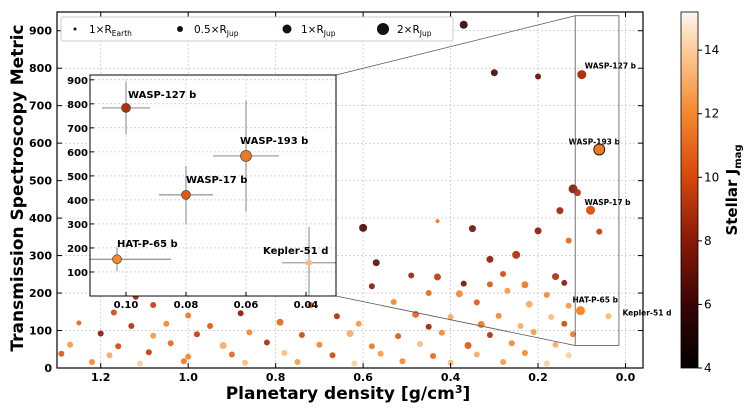 This screenshot has height=408, width=747. What do you see at coordinates (40, 31) in the screenshot?
I see `y-tick-label: 900` at bounding box center [40, 31].